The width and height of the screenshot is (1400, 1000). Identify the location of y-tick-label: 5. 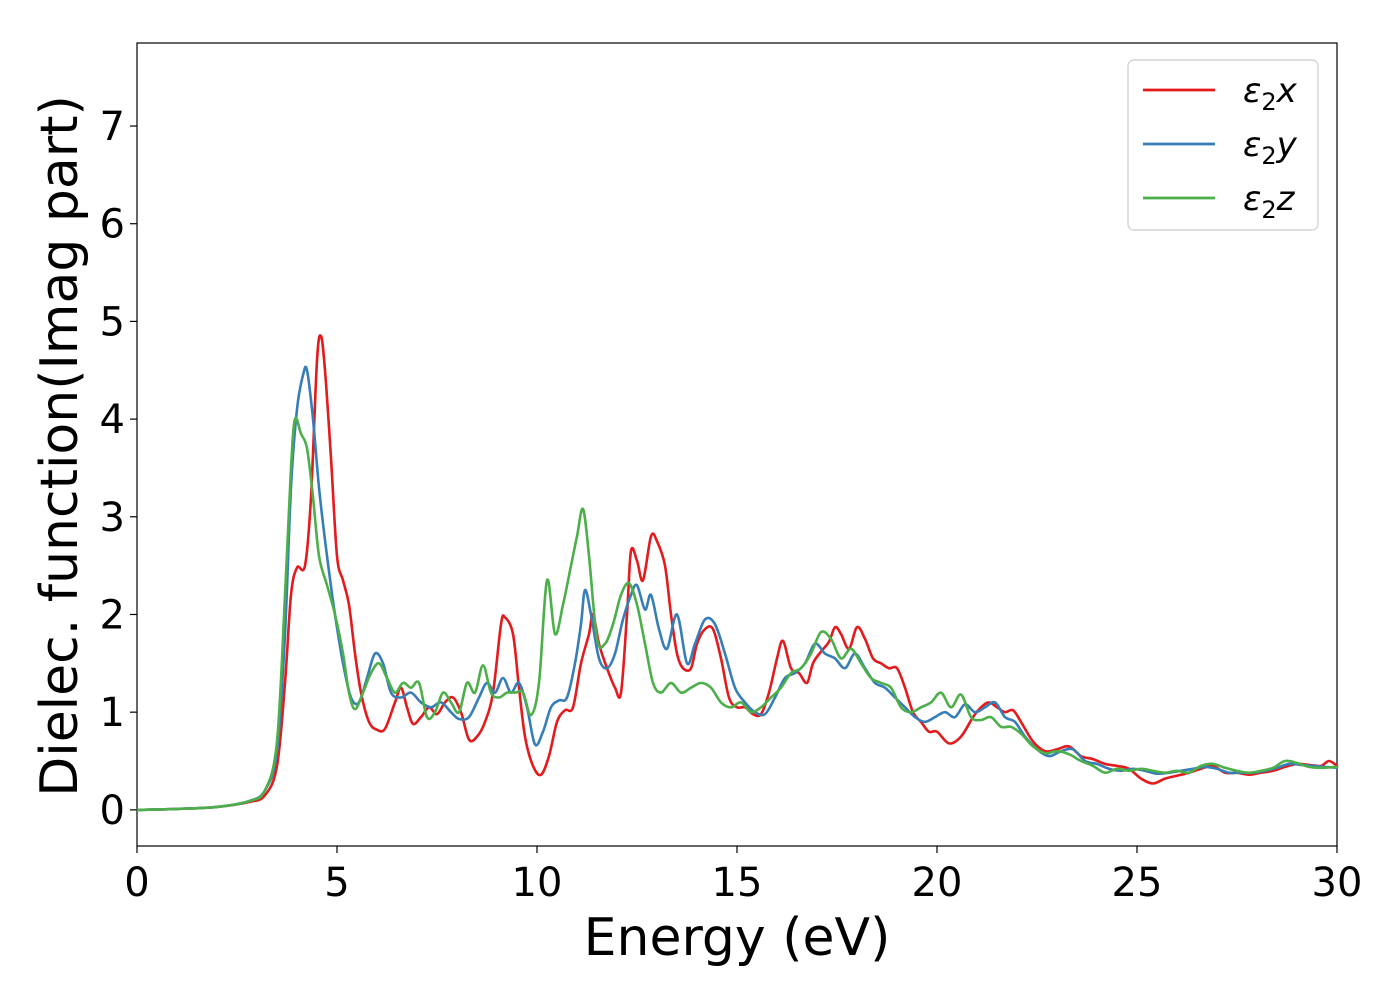
(112, 322).